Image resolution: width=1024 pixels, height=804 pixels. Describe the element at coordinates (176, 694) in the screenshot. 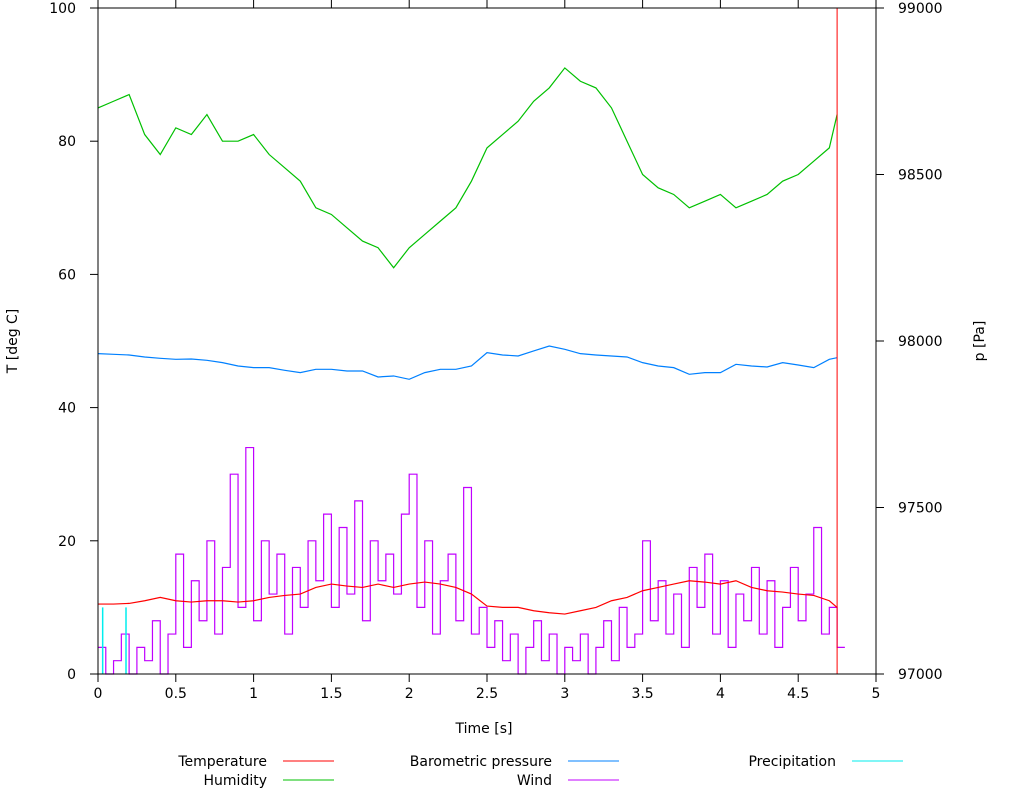

I see `x-tick-label: 0.5` at that location.